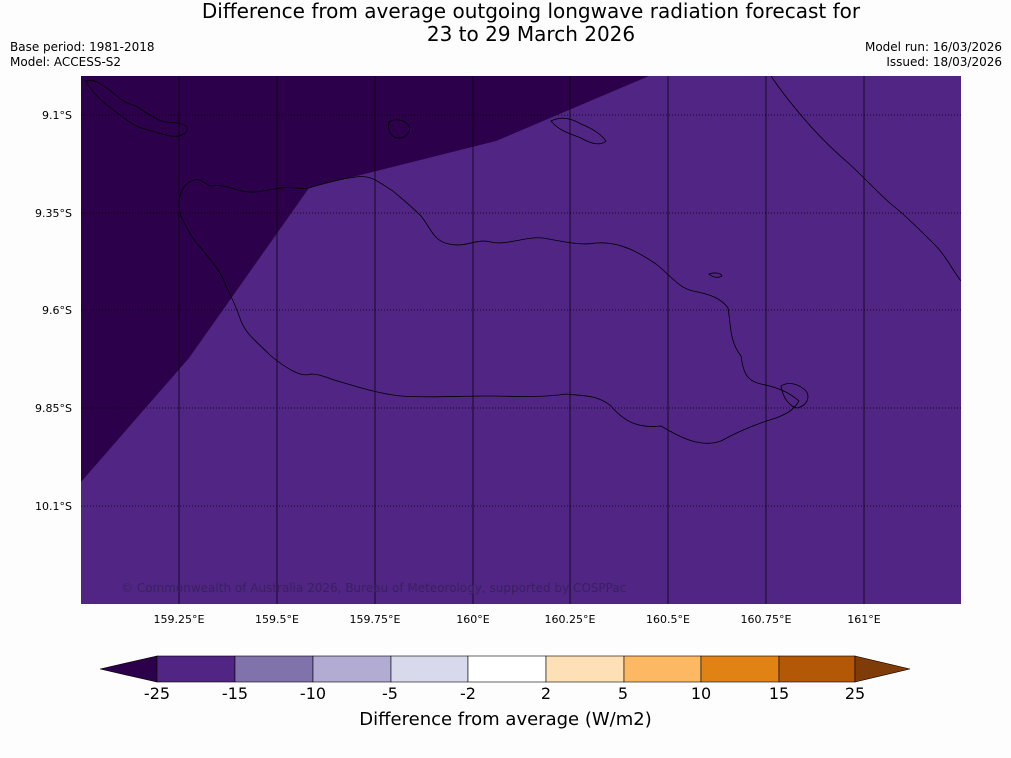 This screenshot has height=758, width=1011. I want to click on lon-label-159-5: 159.5°E, so click(277, 619).